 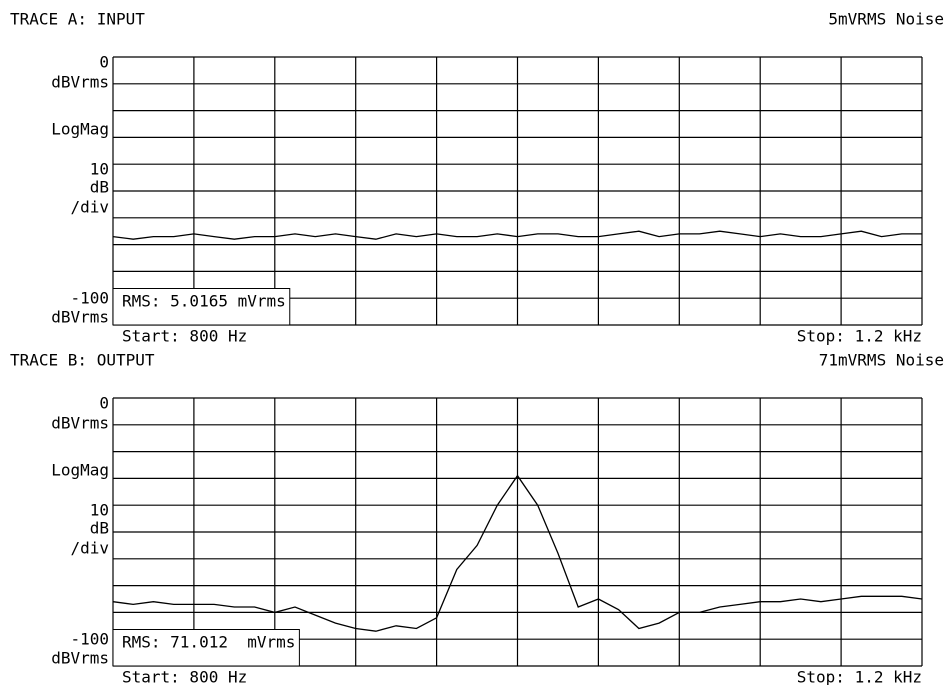 I want to click on trace-note: 71mVRMS Noise, so click(x=881, y=360).